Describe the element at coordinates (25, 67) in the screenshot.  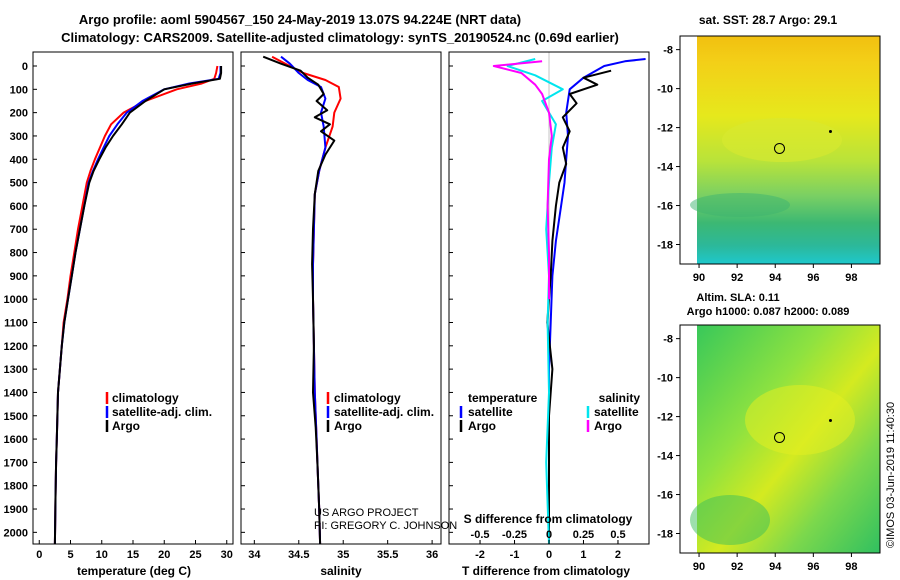
I see `depth-tick-label: 0` at that location.